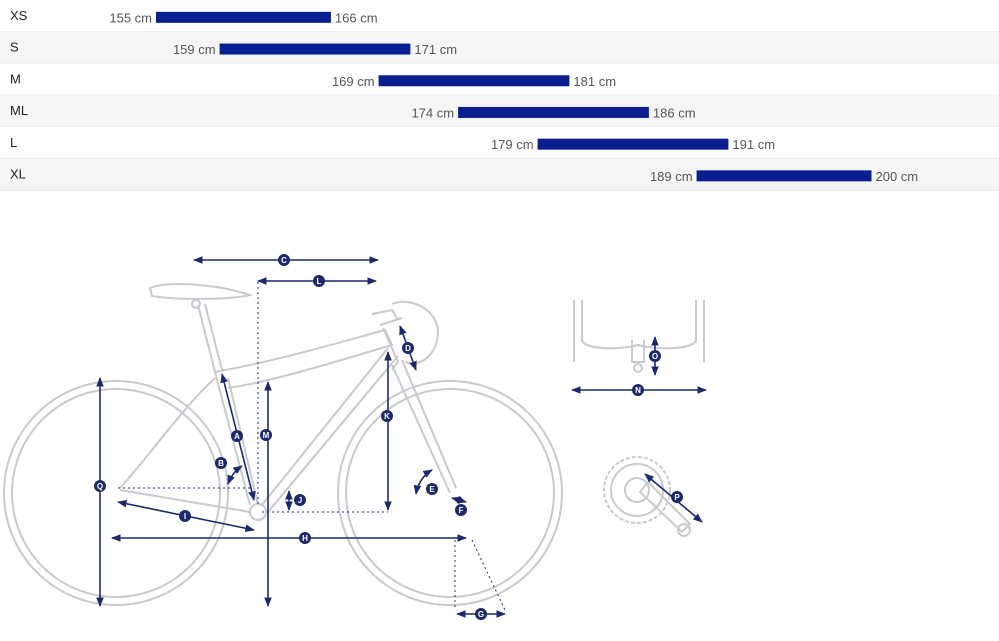 The image size is (999, 641). I want to click on svg-text: B, so click(221, 463).